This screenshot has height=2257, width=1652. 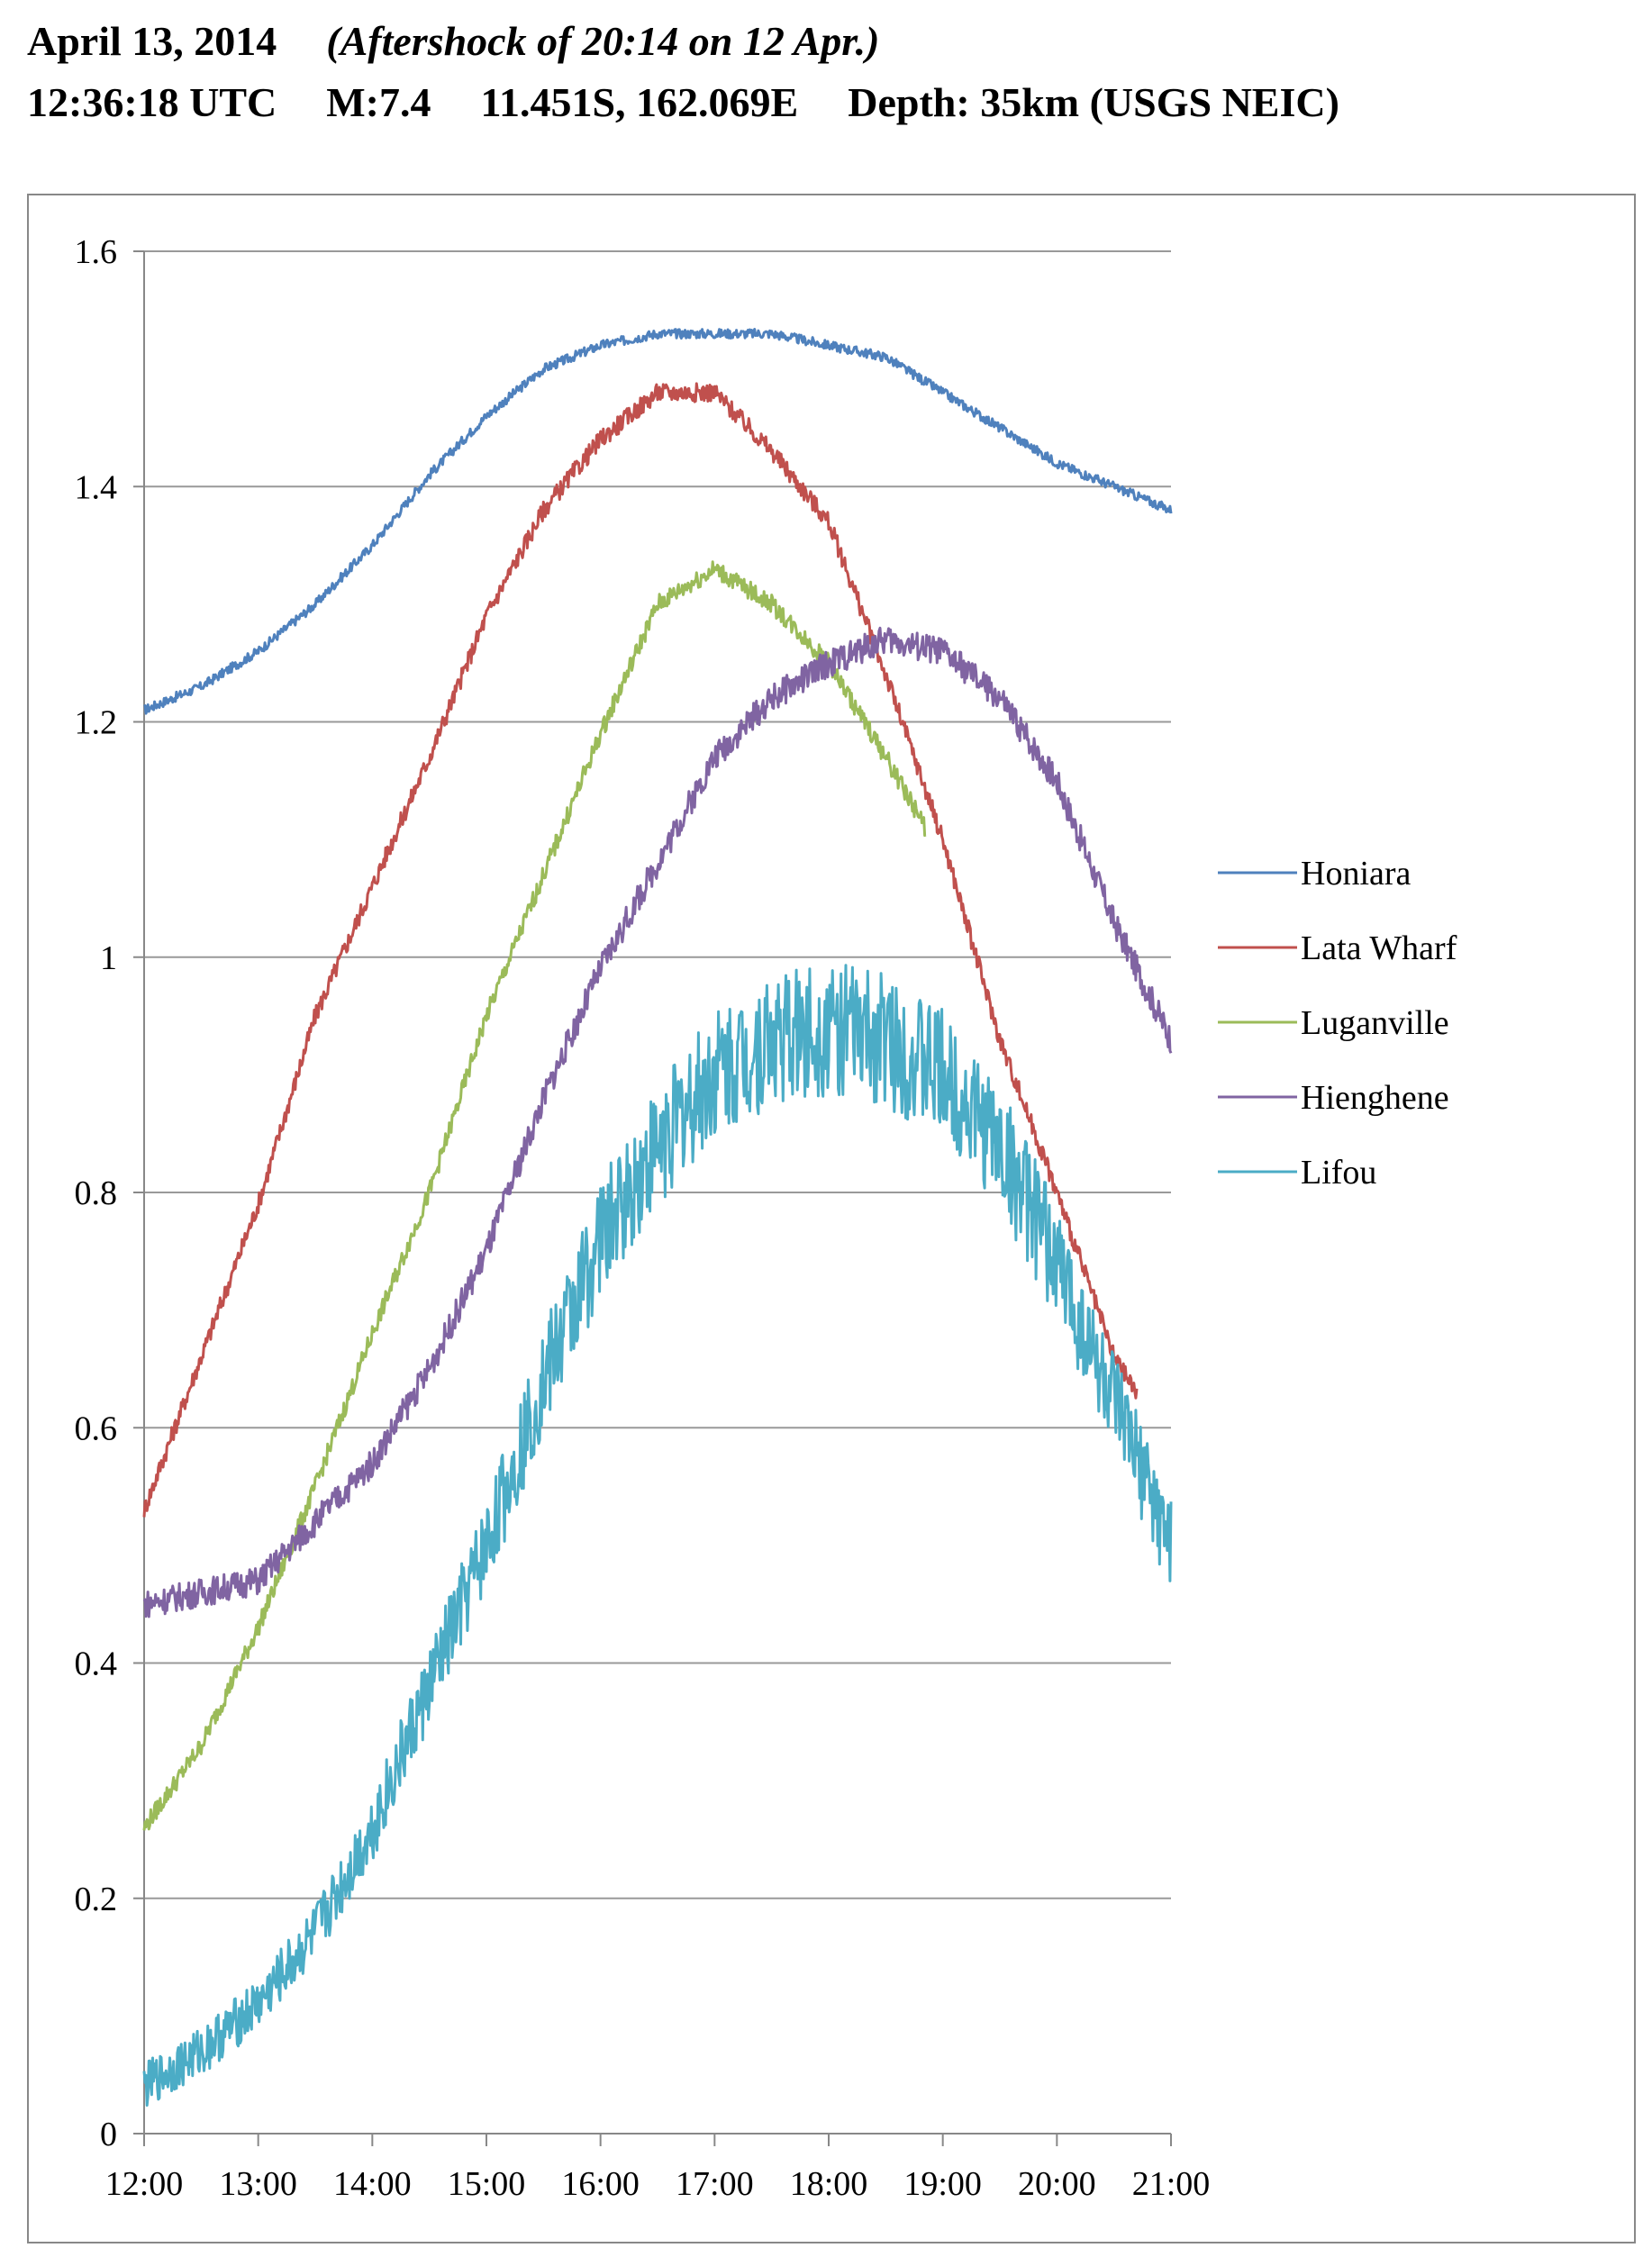 I want to click on legend-label: Lata Wharf, so click(x=1379, y=948).